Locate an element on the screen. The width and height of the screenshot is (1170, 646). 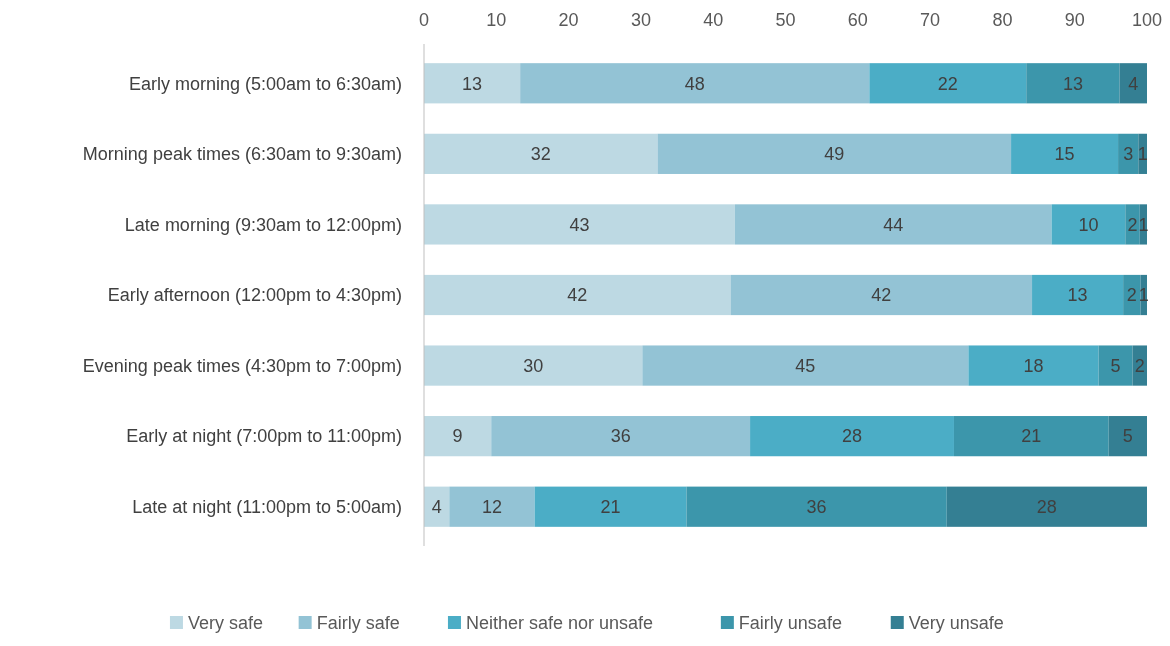
x-tick-label: 10 is located at coordinates (496, 20).